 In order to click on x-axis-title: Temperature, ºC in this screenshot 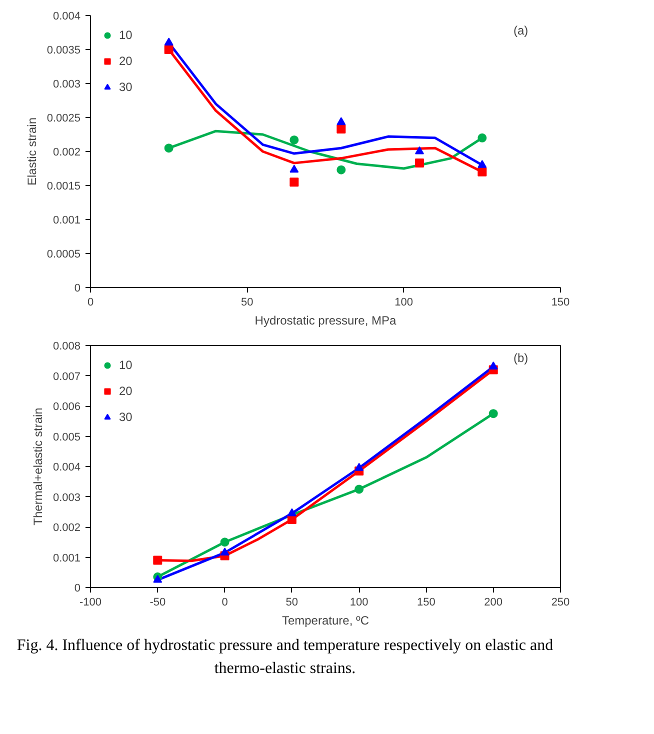, I will do `click(326, 621)`.